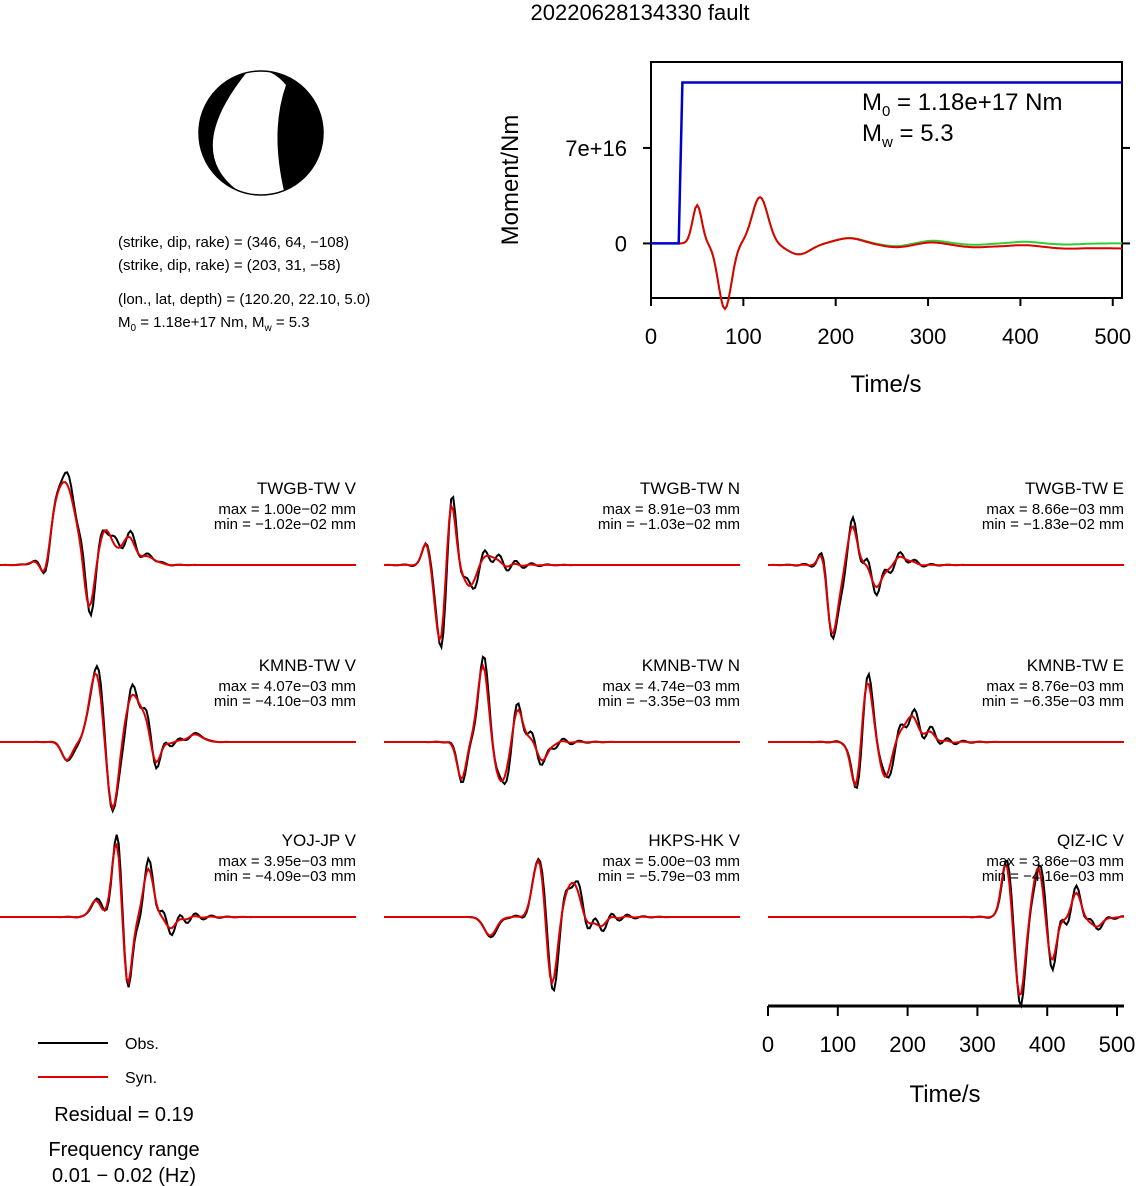  I want to click on station-label: TWGB-TW E, so click(1074, 488).